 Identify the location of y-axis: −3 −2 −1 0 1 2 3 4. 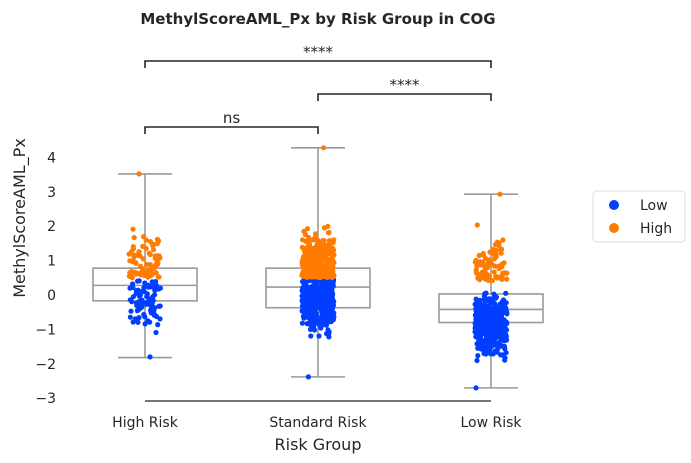
(45, 278).